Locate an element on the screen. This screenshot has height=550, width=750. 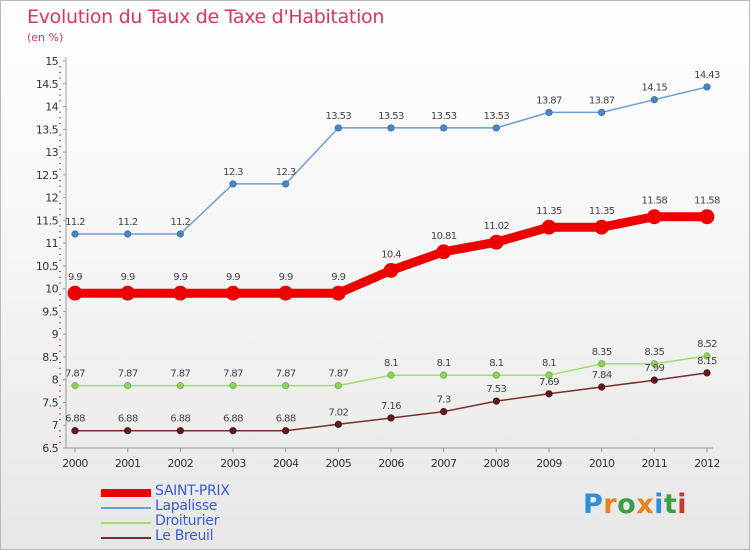
y-tick-label: 8.5 is located at coordinates (50, 357).